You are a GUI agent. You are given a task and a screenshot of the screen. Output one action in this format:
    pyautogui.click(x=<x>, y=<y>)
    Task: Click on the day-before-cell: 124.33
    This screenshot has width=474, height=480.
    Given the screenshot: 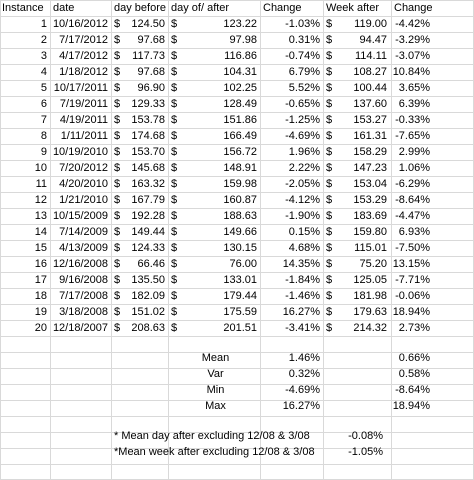 What is the action you would take?
    pyautogui.click(x=148, y=248)
    